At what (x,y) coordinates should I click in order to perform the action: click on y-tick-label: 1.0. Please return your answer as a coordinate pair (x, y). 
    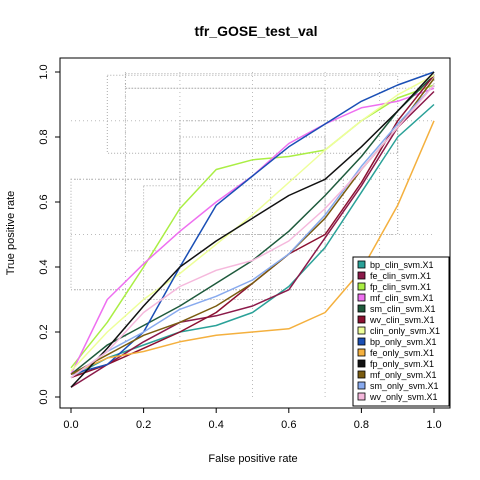
    Looking at the image, I should click on (44, 71).